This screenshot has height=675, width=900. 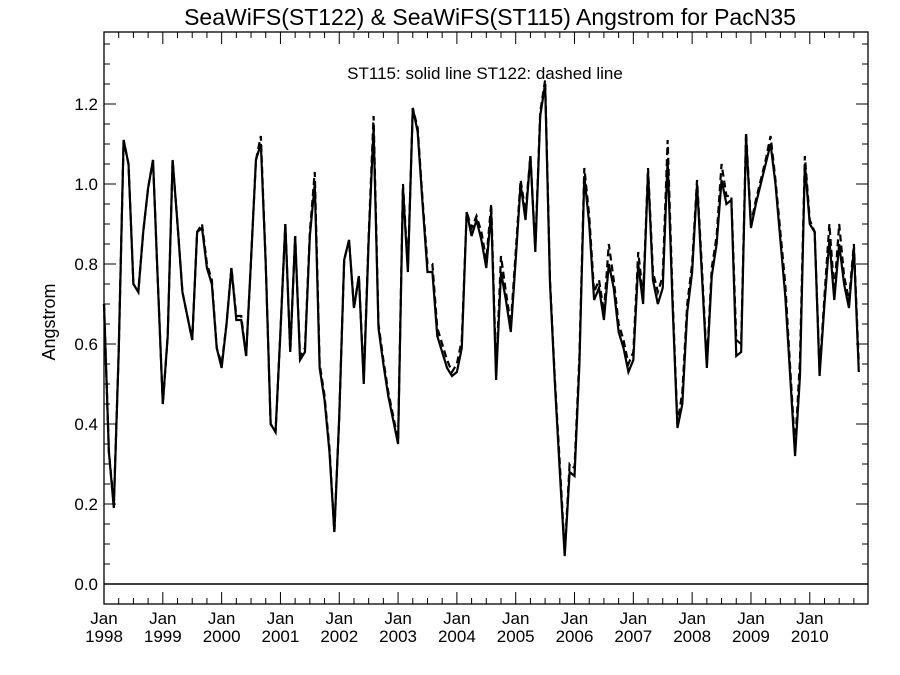 I want to click on y-tick-label: 0.0, so click(x=86, y=584).